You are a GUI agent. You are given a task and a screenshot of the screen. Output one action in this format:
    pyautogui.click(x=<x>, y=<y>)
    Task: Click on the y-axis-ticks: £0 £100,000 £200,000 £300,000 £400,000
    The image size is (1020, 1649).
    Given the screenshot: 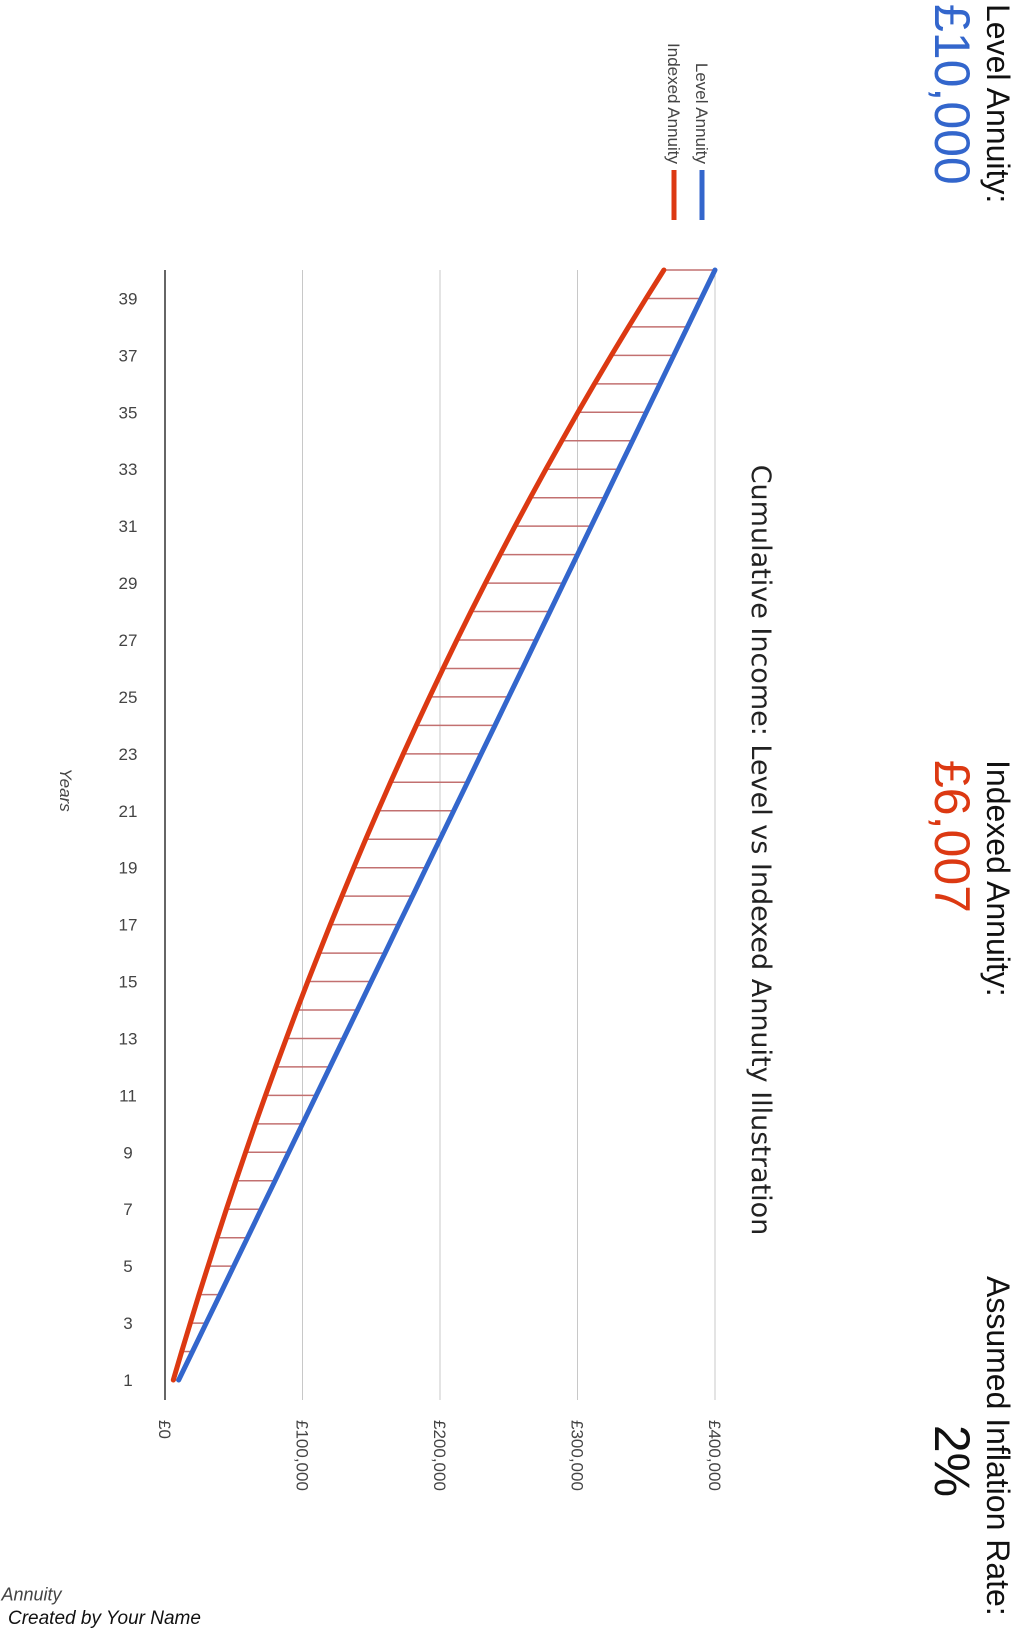 What is the action you would take?
    pyautogui.click(x=439, y=1455)
    